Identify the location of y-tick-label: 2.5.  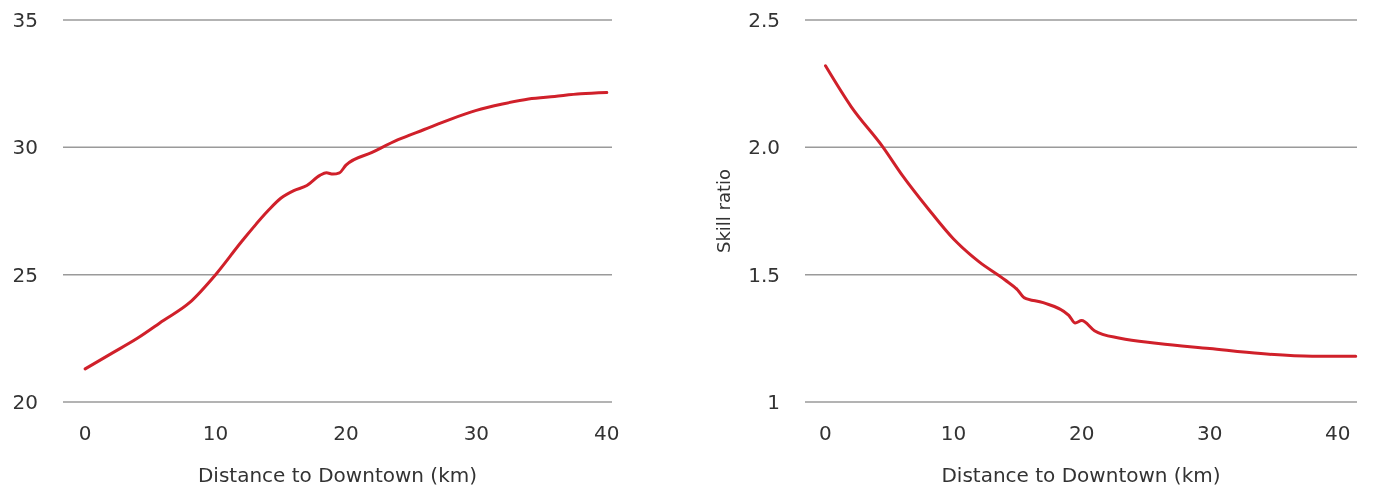
(764, 20).